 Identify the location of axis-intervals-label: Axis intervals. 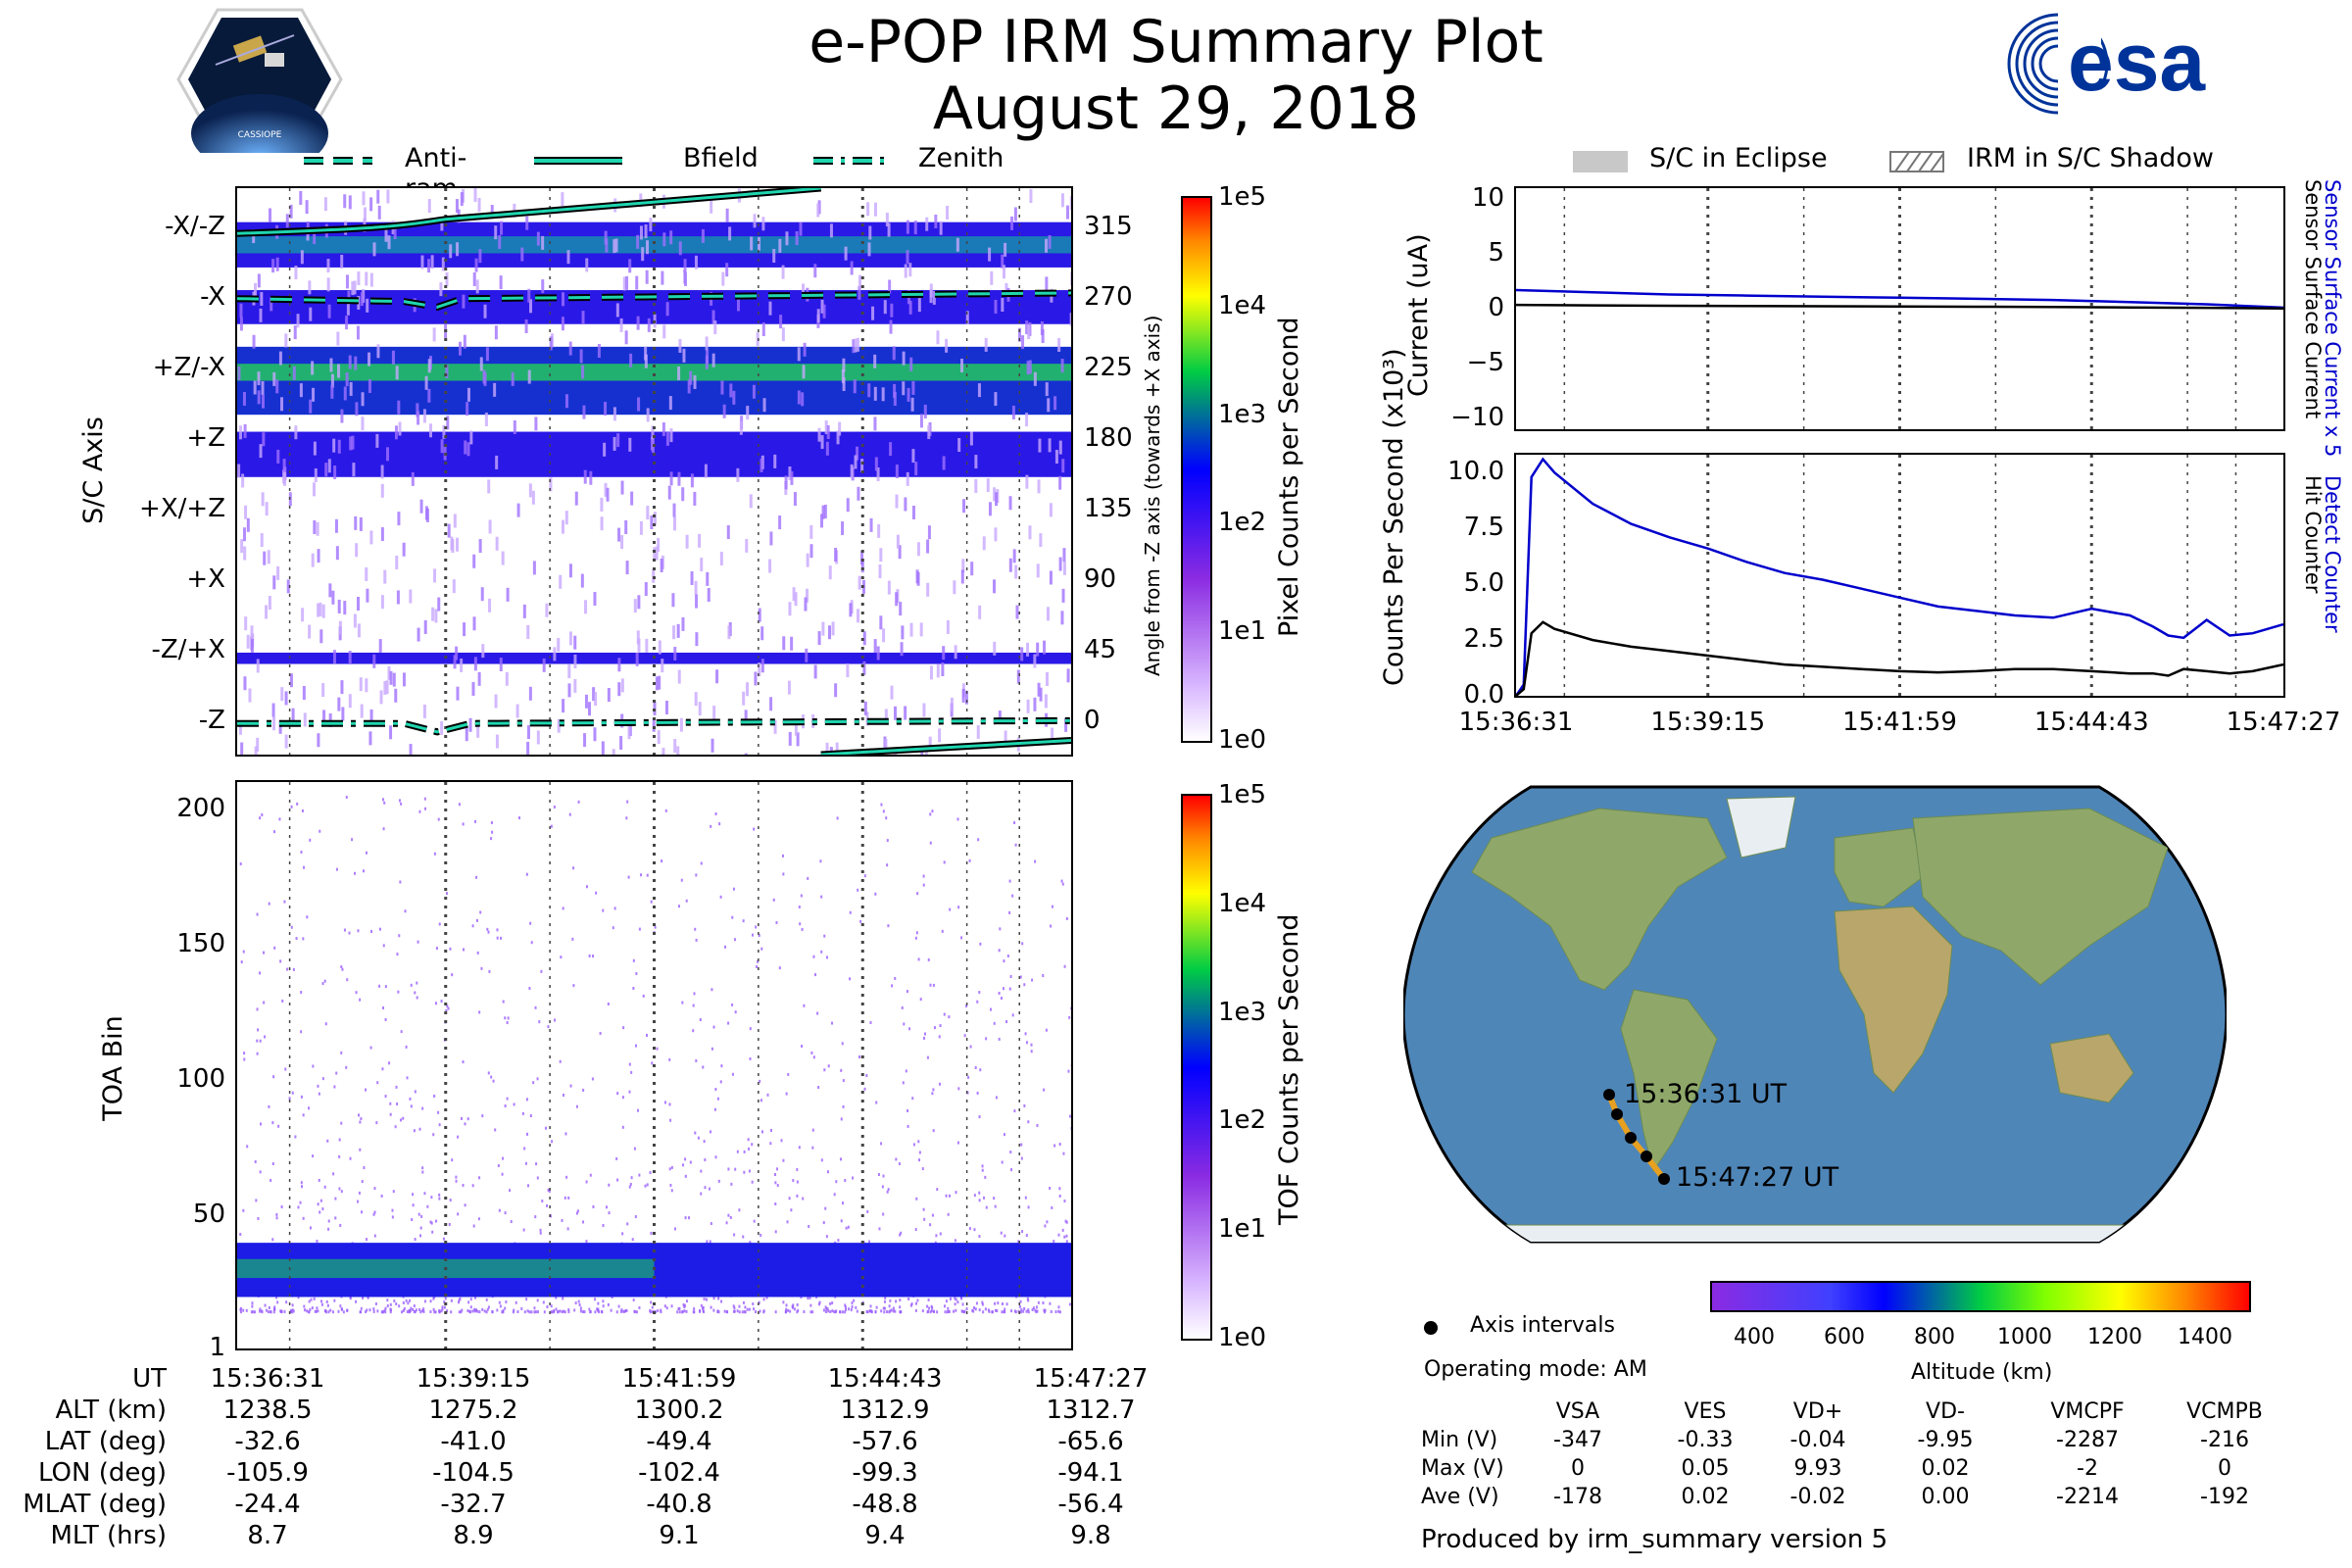
(1542, 1325).